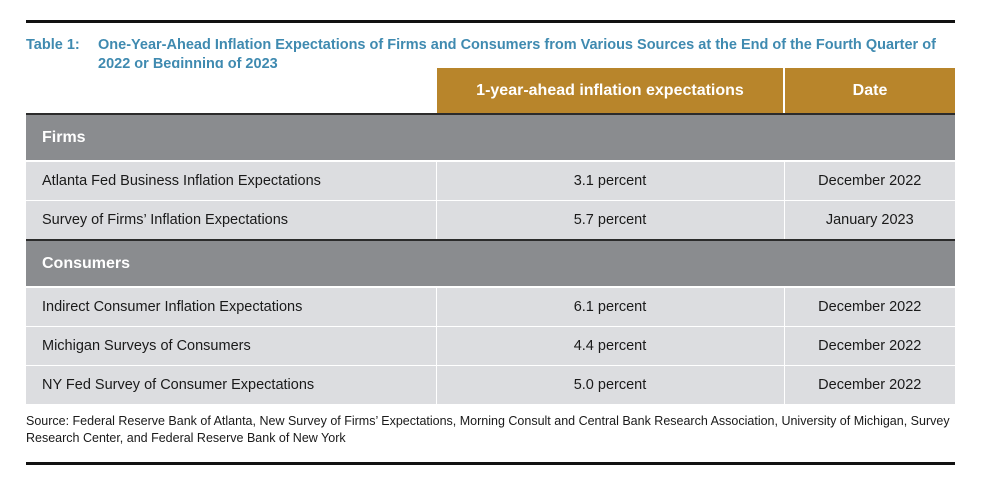  I want to click on section-label: Firms, so click(490, 137).